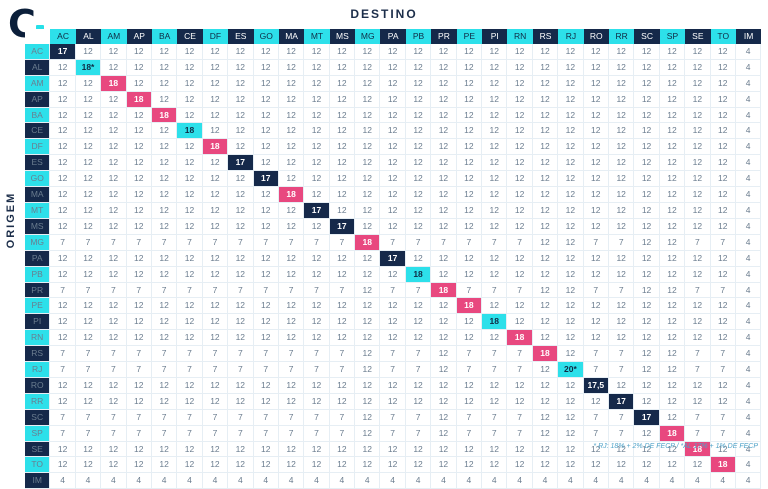  I want to click on row-header-pb: PB, so click(38, 274).